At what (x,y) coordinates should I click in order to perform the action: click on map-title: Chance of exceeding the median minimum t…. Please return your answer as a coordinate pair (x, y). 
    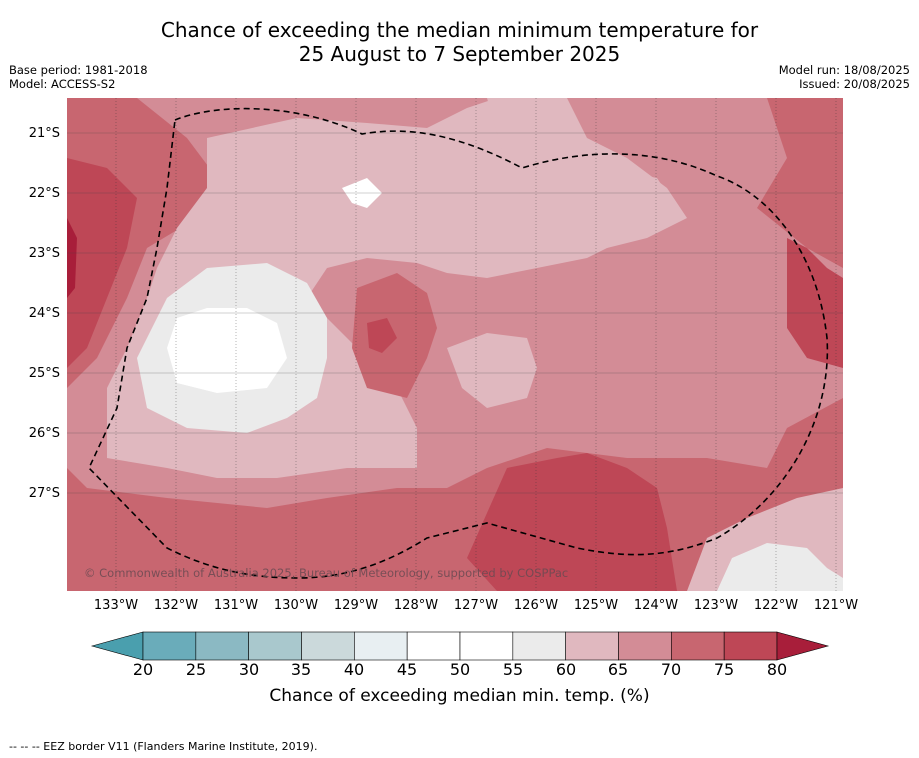
    Looking at the image, I should click on (459, 42).